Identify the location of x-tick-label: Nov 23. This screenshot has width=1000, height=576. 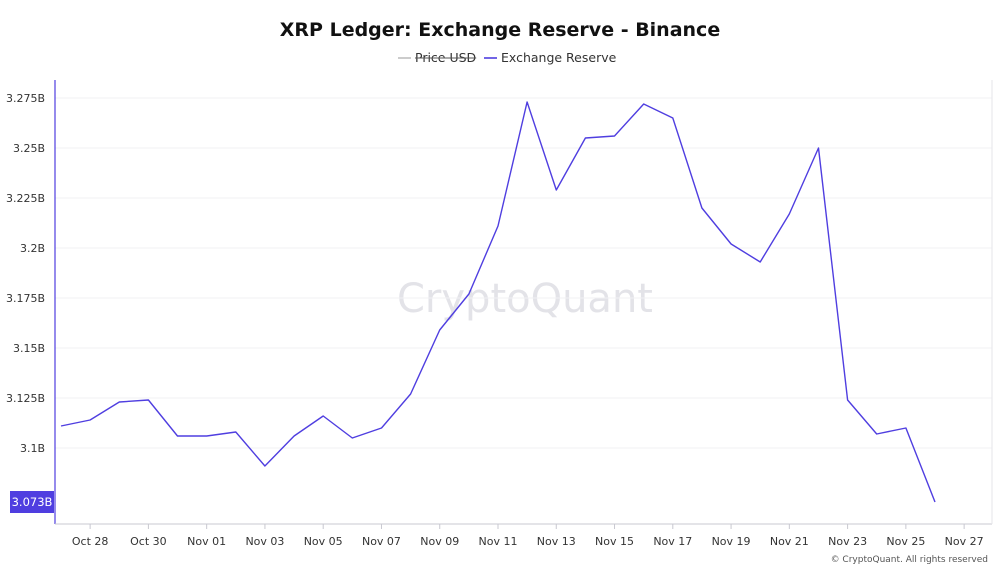
(847, 541).